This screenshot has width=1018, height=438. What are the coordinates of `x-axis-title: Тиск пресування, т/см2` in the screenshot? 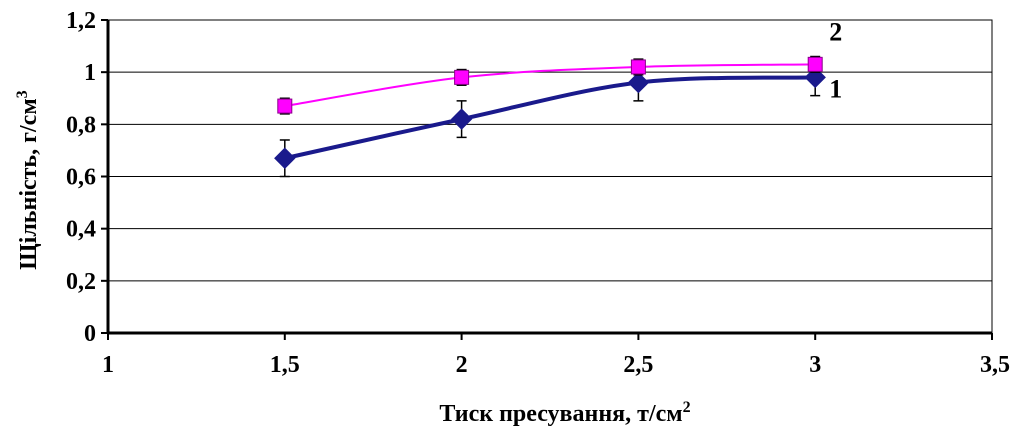 It's located at (564, 413).